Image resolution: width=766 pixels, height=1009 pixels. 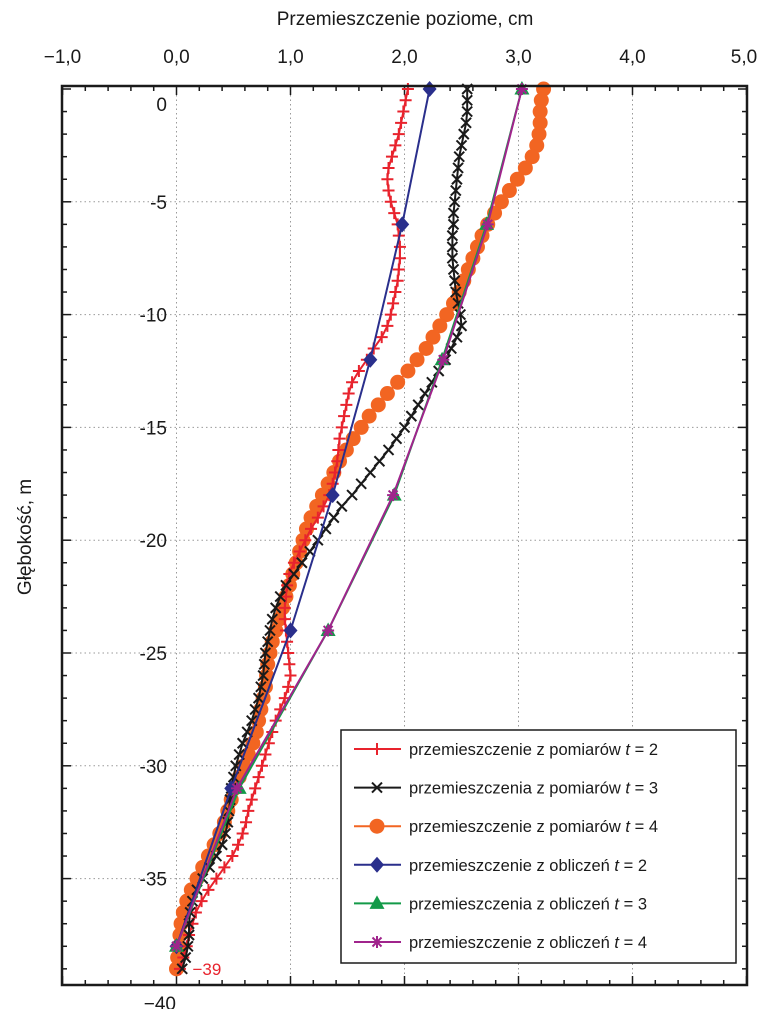 I want to click on x-tick-label: 3,0, so click(x=518, y=57).